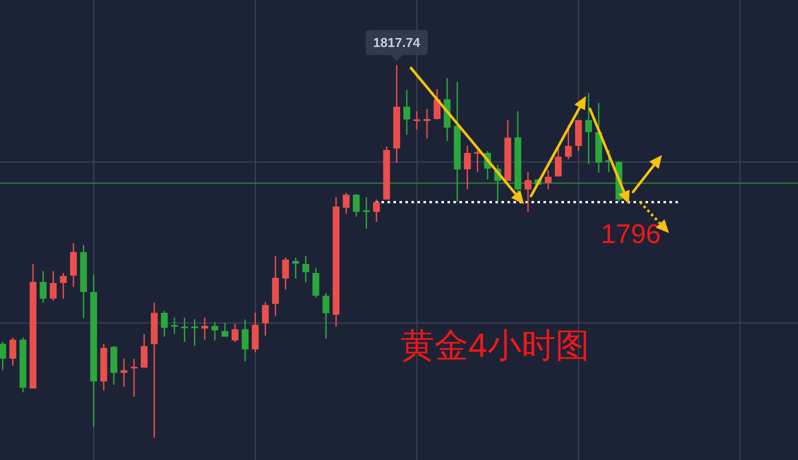 This screenshot has width=798, height=460. What do you see at coordinates (396, 42) in the screenshot?
I see `annotation: 1817.74` at bounding box center [396, 42].